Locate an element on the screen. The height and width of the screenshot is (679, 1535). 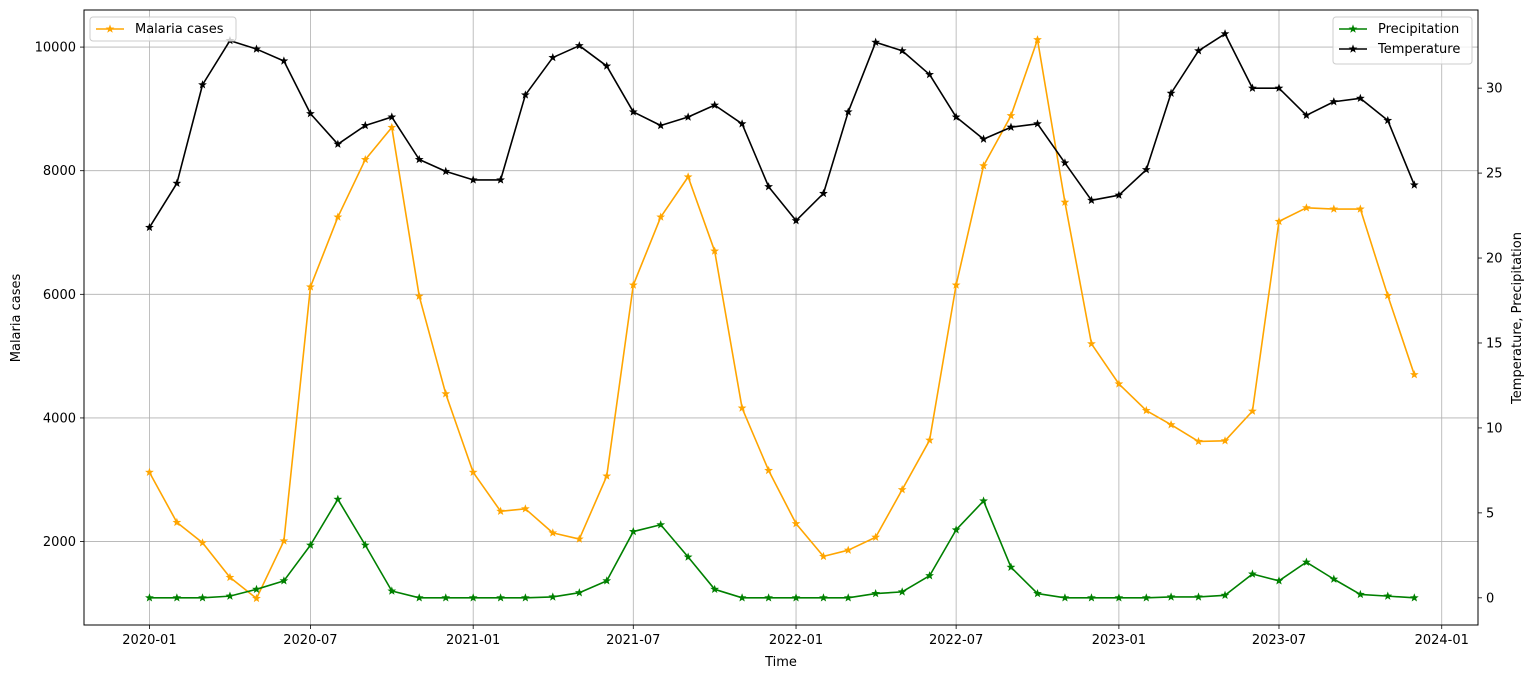
legend-label-precipitation: Precipitation is located at coordinates (1418, 29).